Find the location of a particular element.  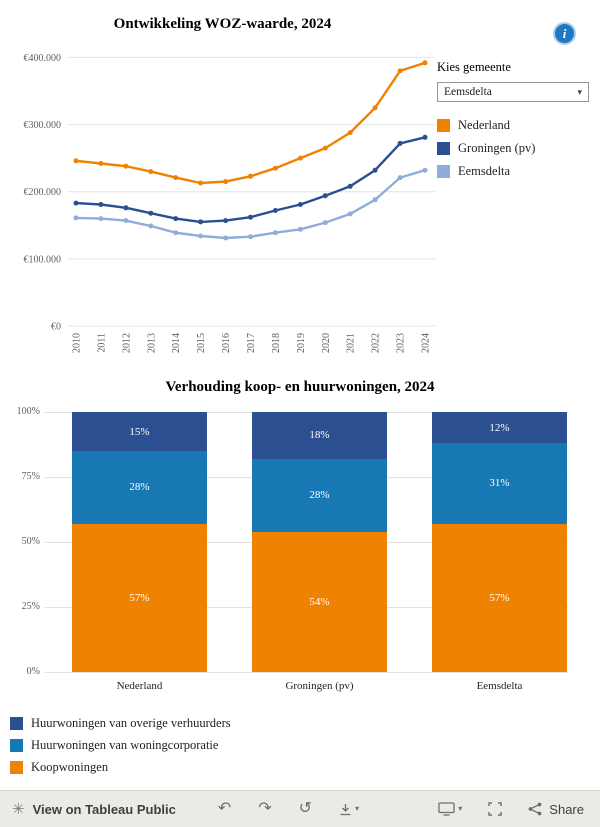

stacked-bar: 12% 31% 57% is located at coordinates (499, 542).